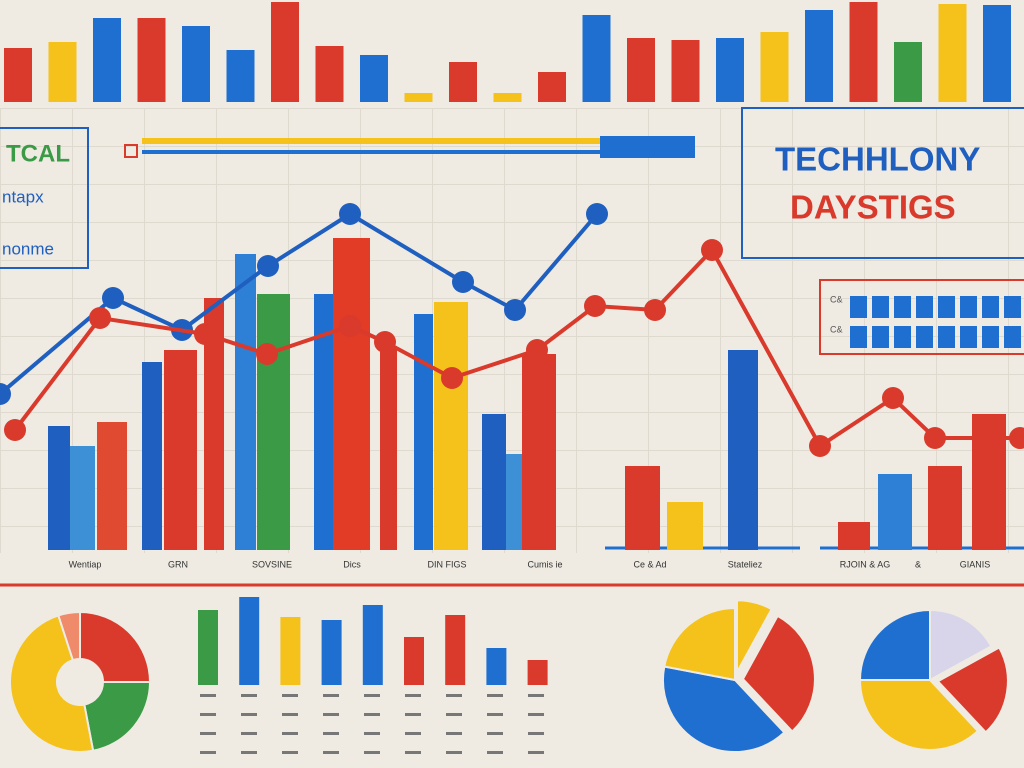 The width and height of the screenshot is (1024, 768). I want to click on progress-bar, so click(647, 147).